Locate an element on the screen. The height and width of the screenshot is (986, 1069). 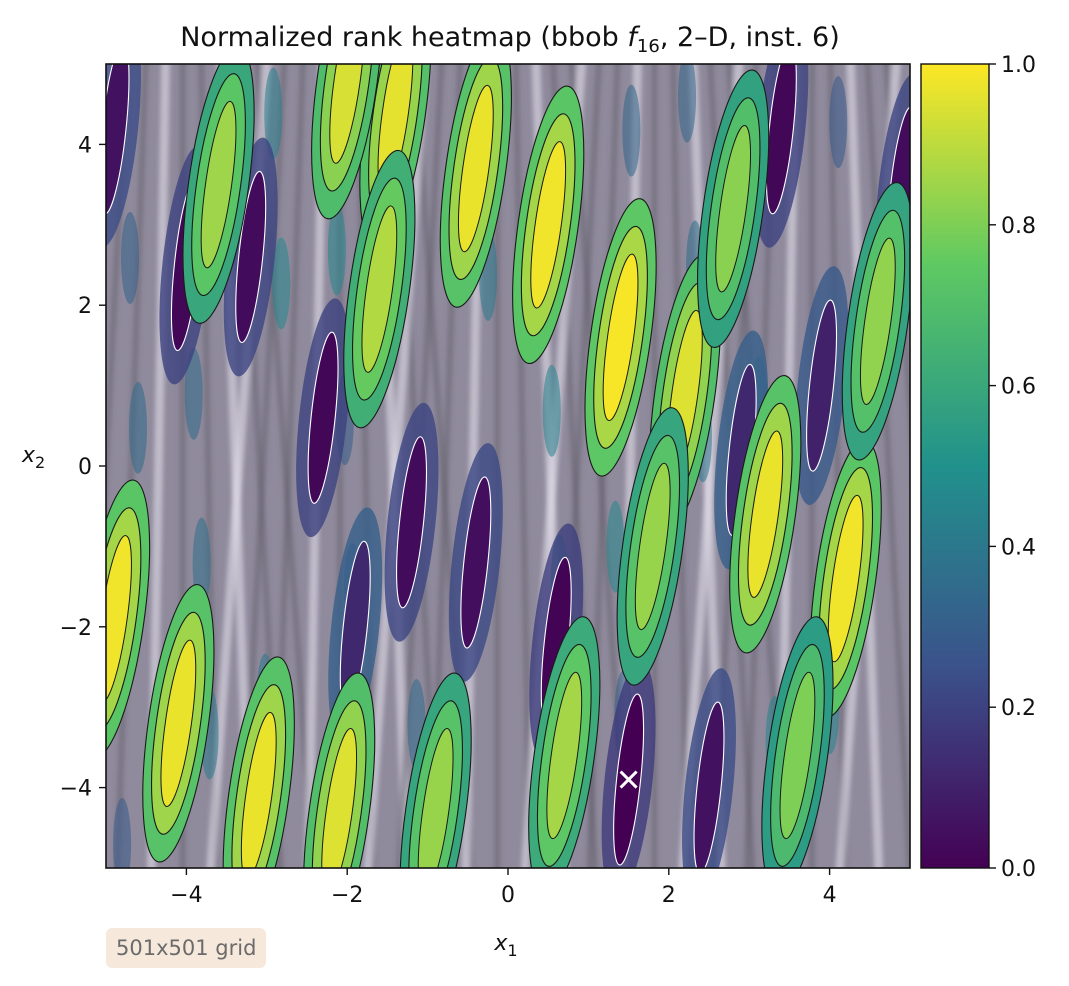
y-tick-label: −4 is located at coordinates (76, 789).